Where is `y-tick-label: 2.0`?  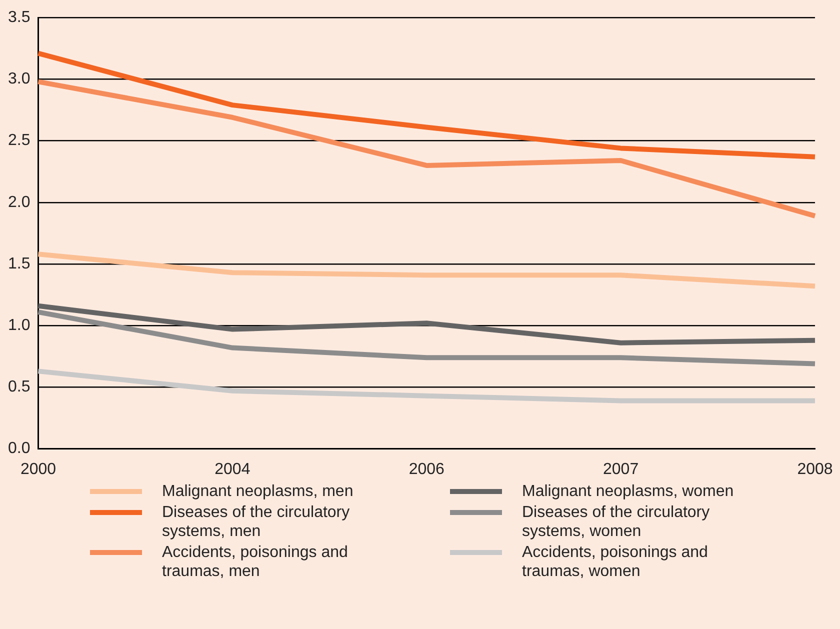 y-tick-label: 2.0 is located at coordinates (19, 202).